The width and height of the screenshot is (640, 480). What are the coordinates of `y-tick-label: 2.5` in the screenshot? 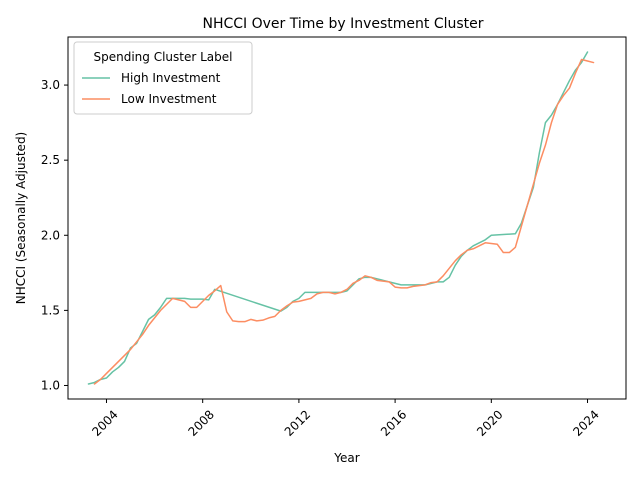 It's located at (50, 160).